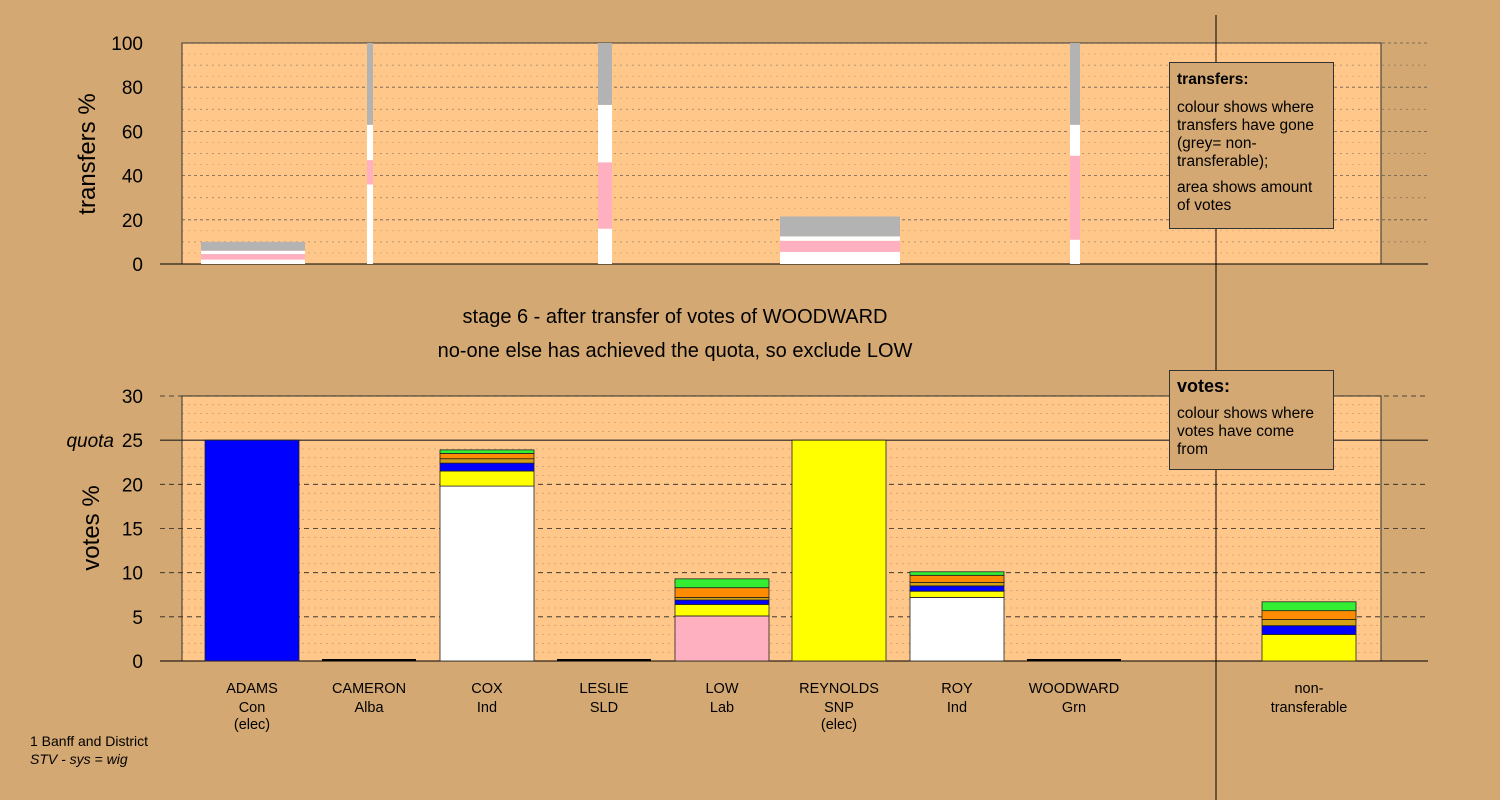  What do you see at coordinates (1074, 689) in the screenshot?
I see `candidate-name: WOODWARD` at bounding box center [1074, 689].